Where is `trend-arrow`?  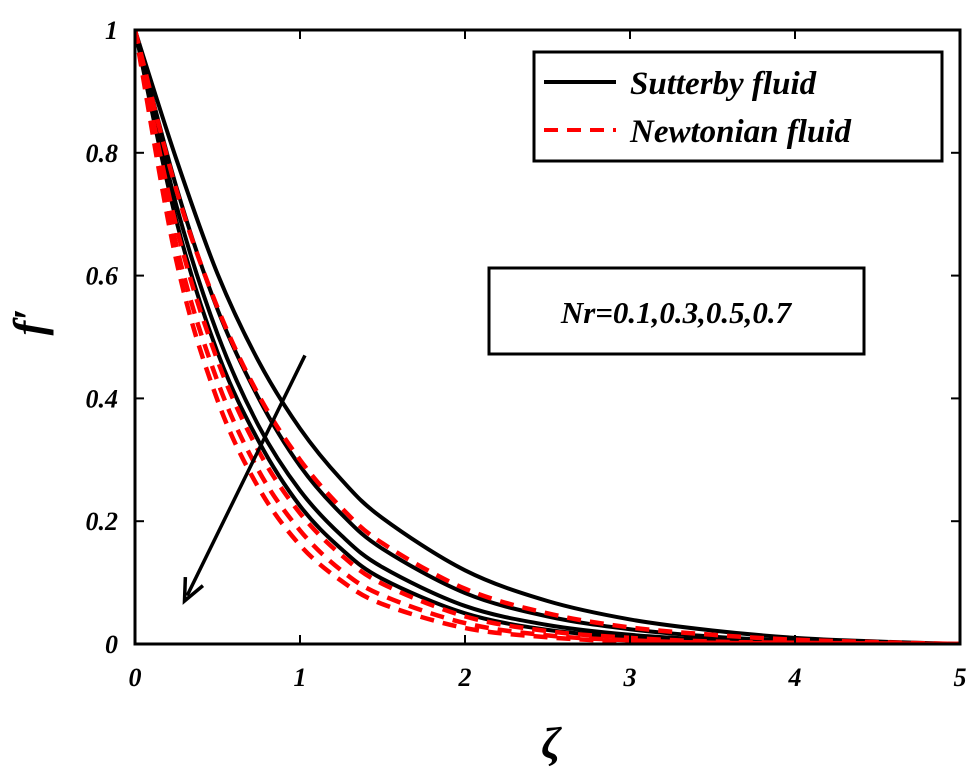 trend-arrow is located at coordinates (244, 479).